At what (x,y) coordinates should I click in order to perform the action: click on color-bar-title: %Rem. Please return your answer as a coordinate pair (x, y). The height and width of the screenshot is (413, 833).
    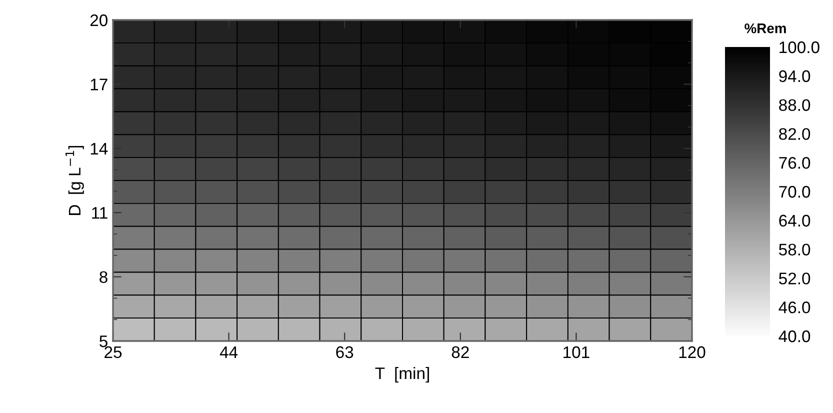
    Looking at the image, I should click on (765, 28).